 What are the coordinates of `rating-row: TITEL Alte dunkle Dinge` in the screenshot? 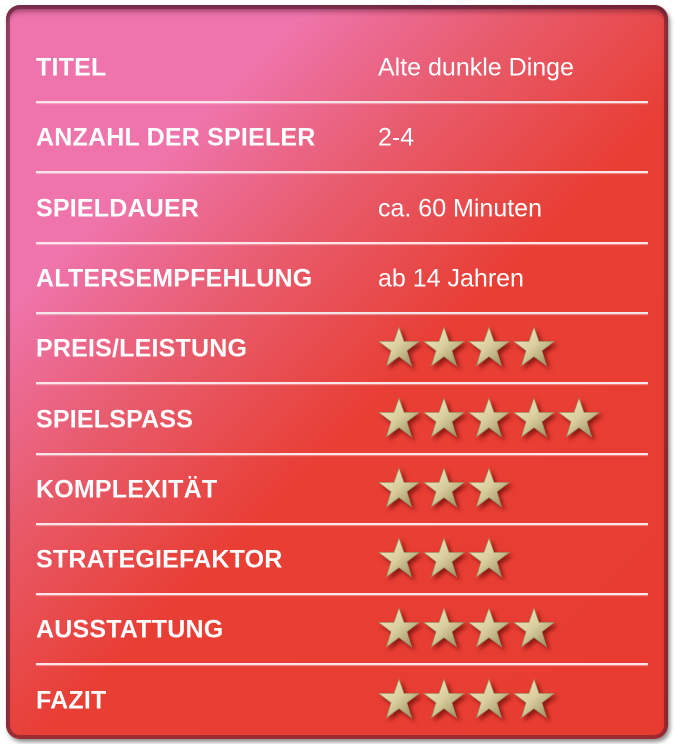 It's located at (342, 68).